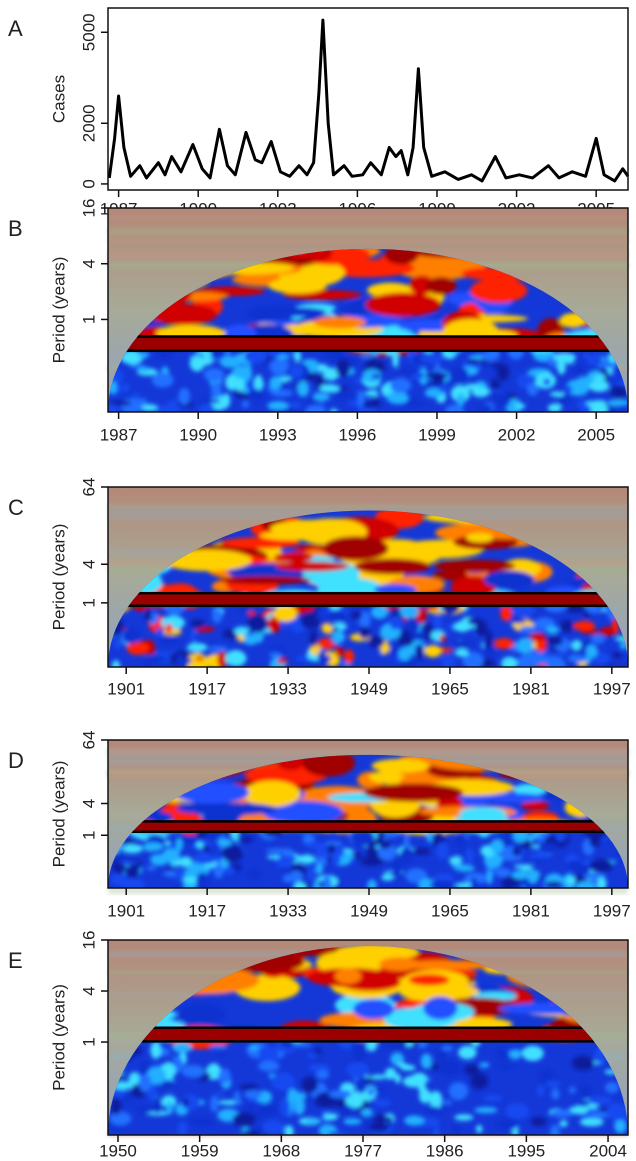 The image size is (636, 1161). What do you see at coordinates (526, 1150) in the screenshot?
I see `x-tick-label: 1995` at bounding box center [526, 1150].